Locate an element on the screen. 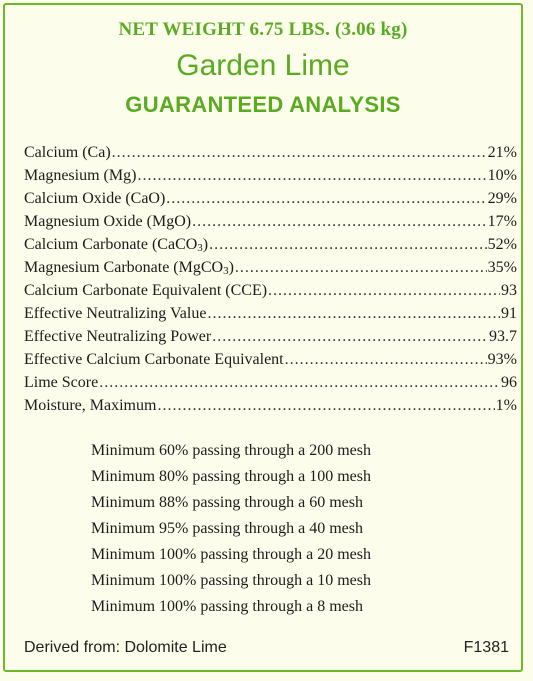  mesh-line: Minimum 95% passing through a 40 mesh is located at coordinates (227, 528).